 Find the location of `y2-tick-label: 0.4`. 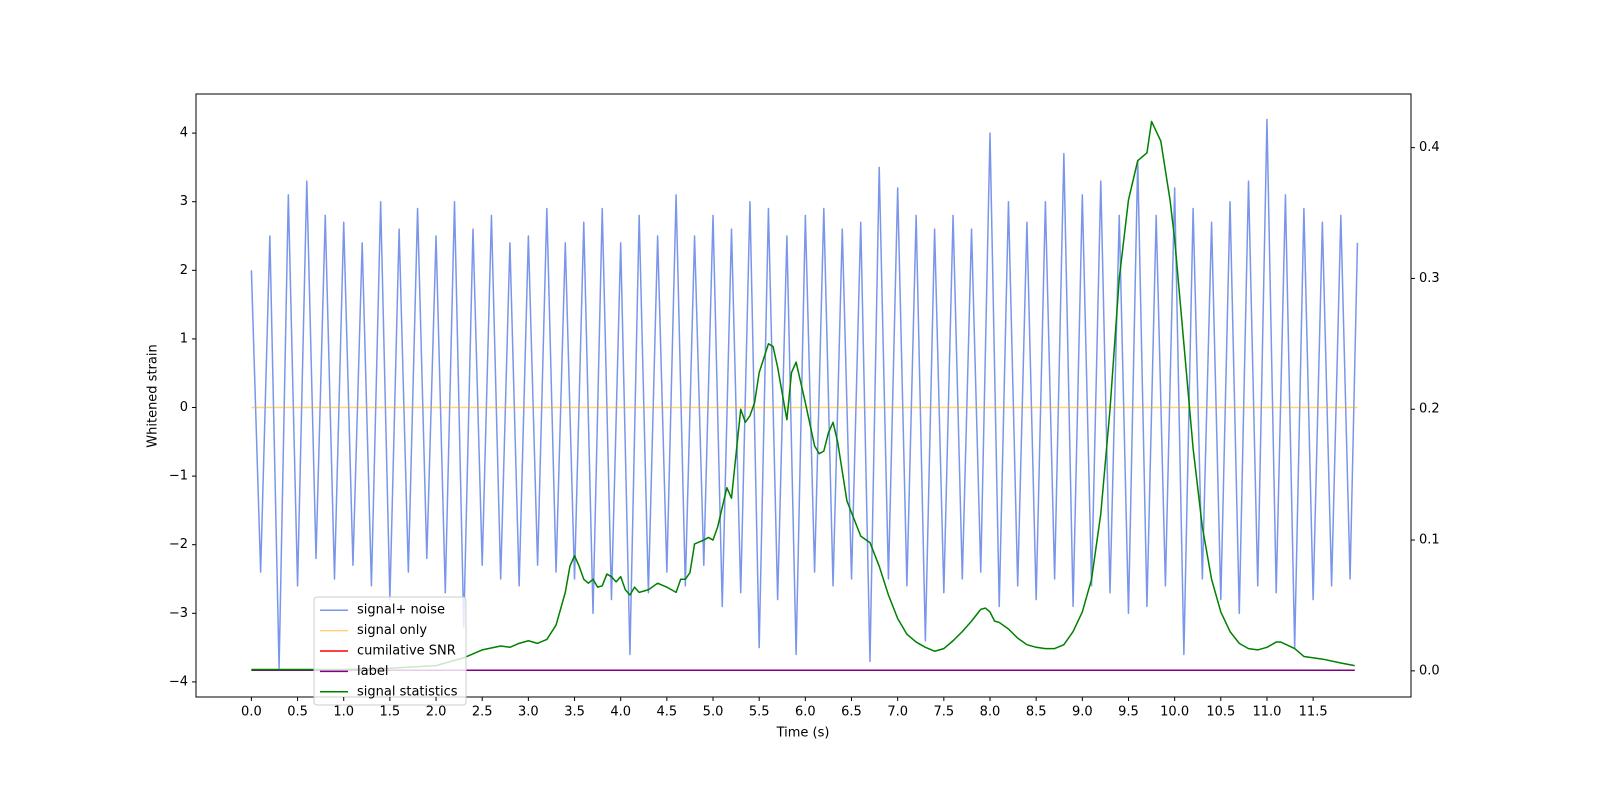

y2-tick-label: 0.4 is located at coordinates (1429, 147).